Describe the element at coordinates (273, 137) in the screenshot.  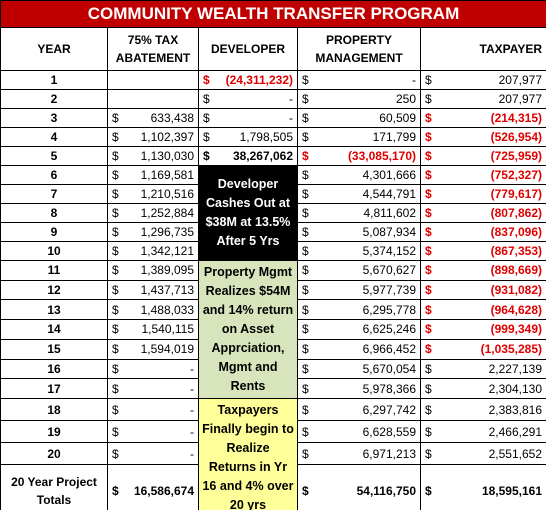
I see `data-row: 4 $1,102,397 $1,798,505 $171,799 $ (526,954)` at that location.